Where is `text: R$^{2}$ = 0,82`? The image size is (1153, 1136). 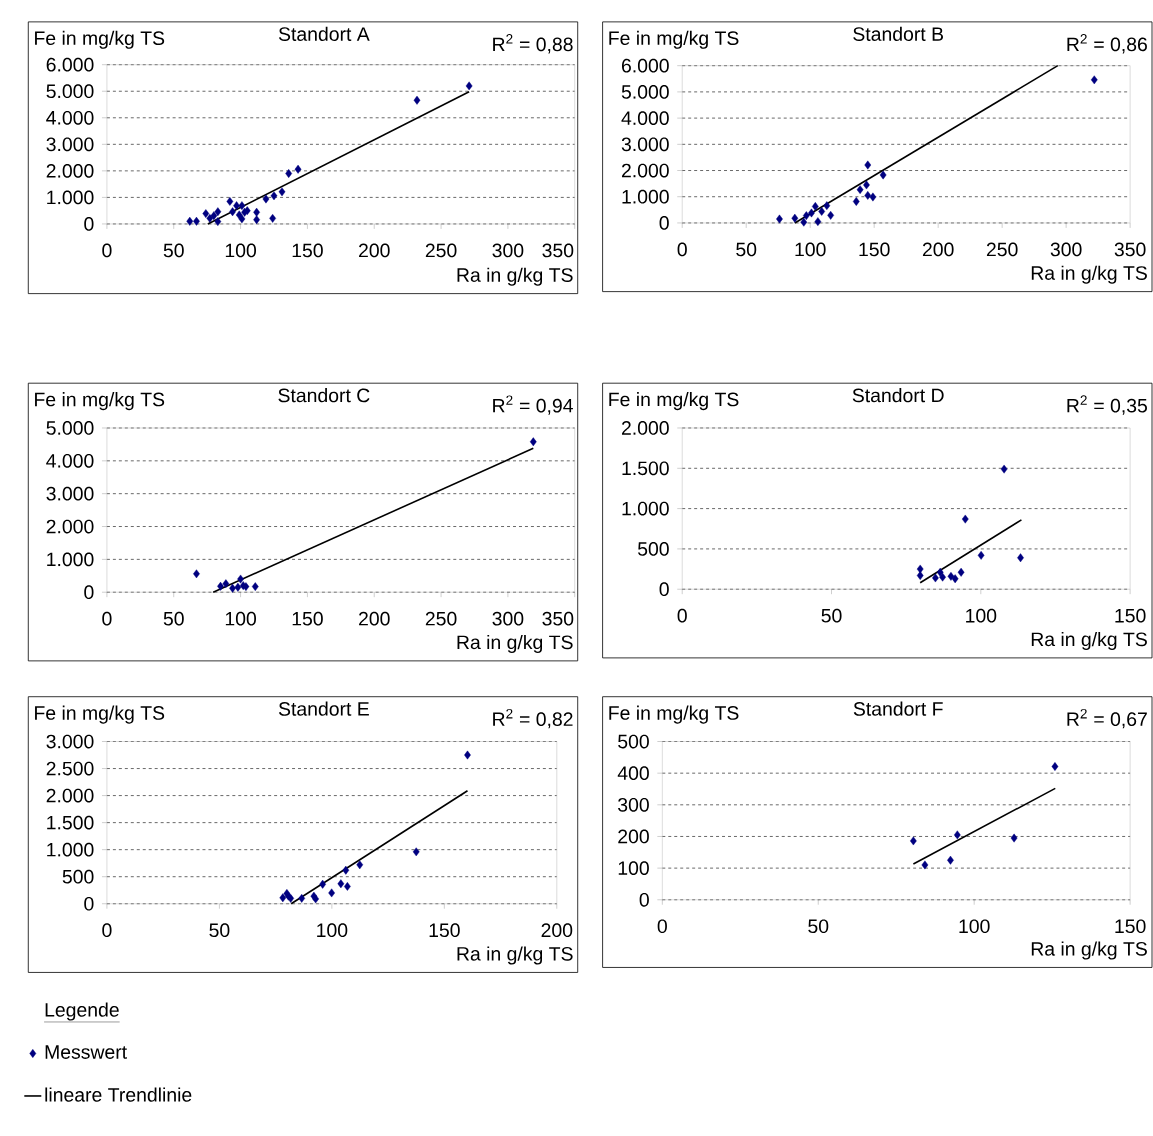 text: R$^{2}$ = 0,82 is located at coordinates (533, 719).